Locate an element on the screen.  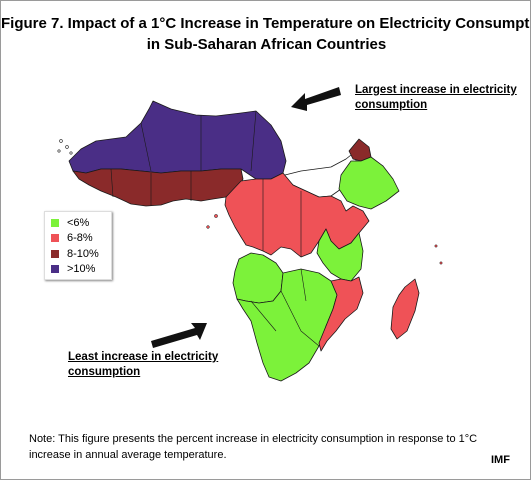
arrow-top is located at coordinates (316, 99).